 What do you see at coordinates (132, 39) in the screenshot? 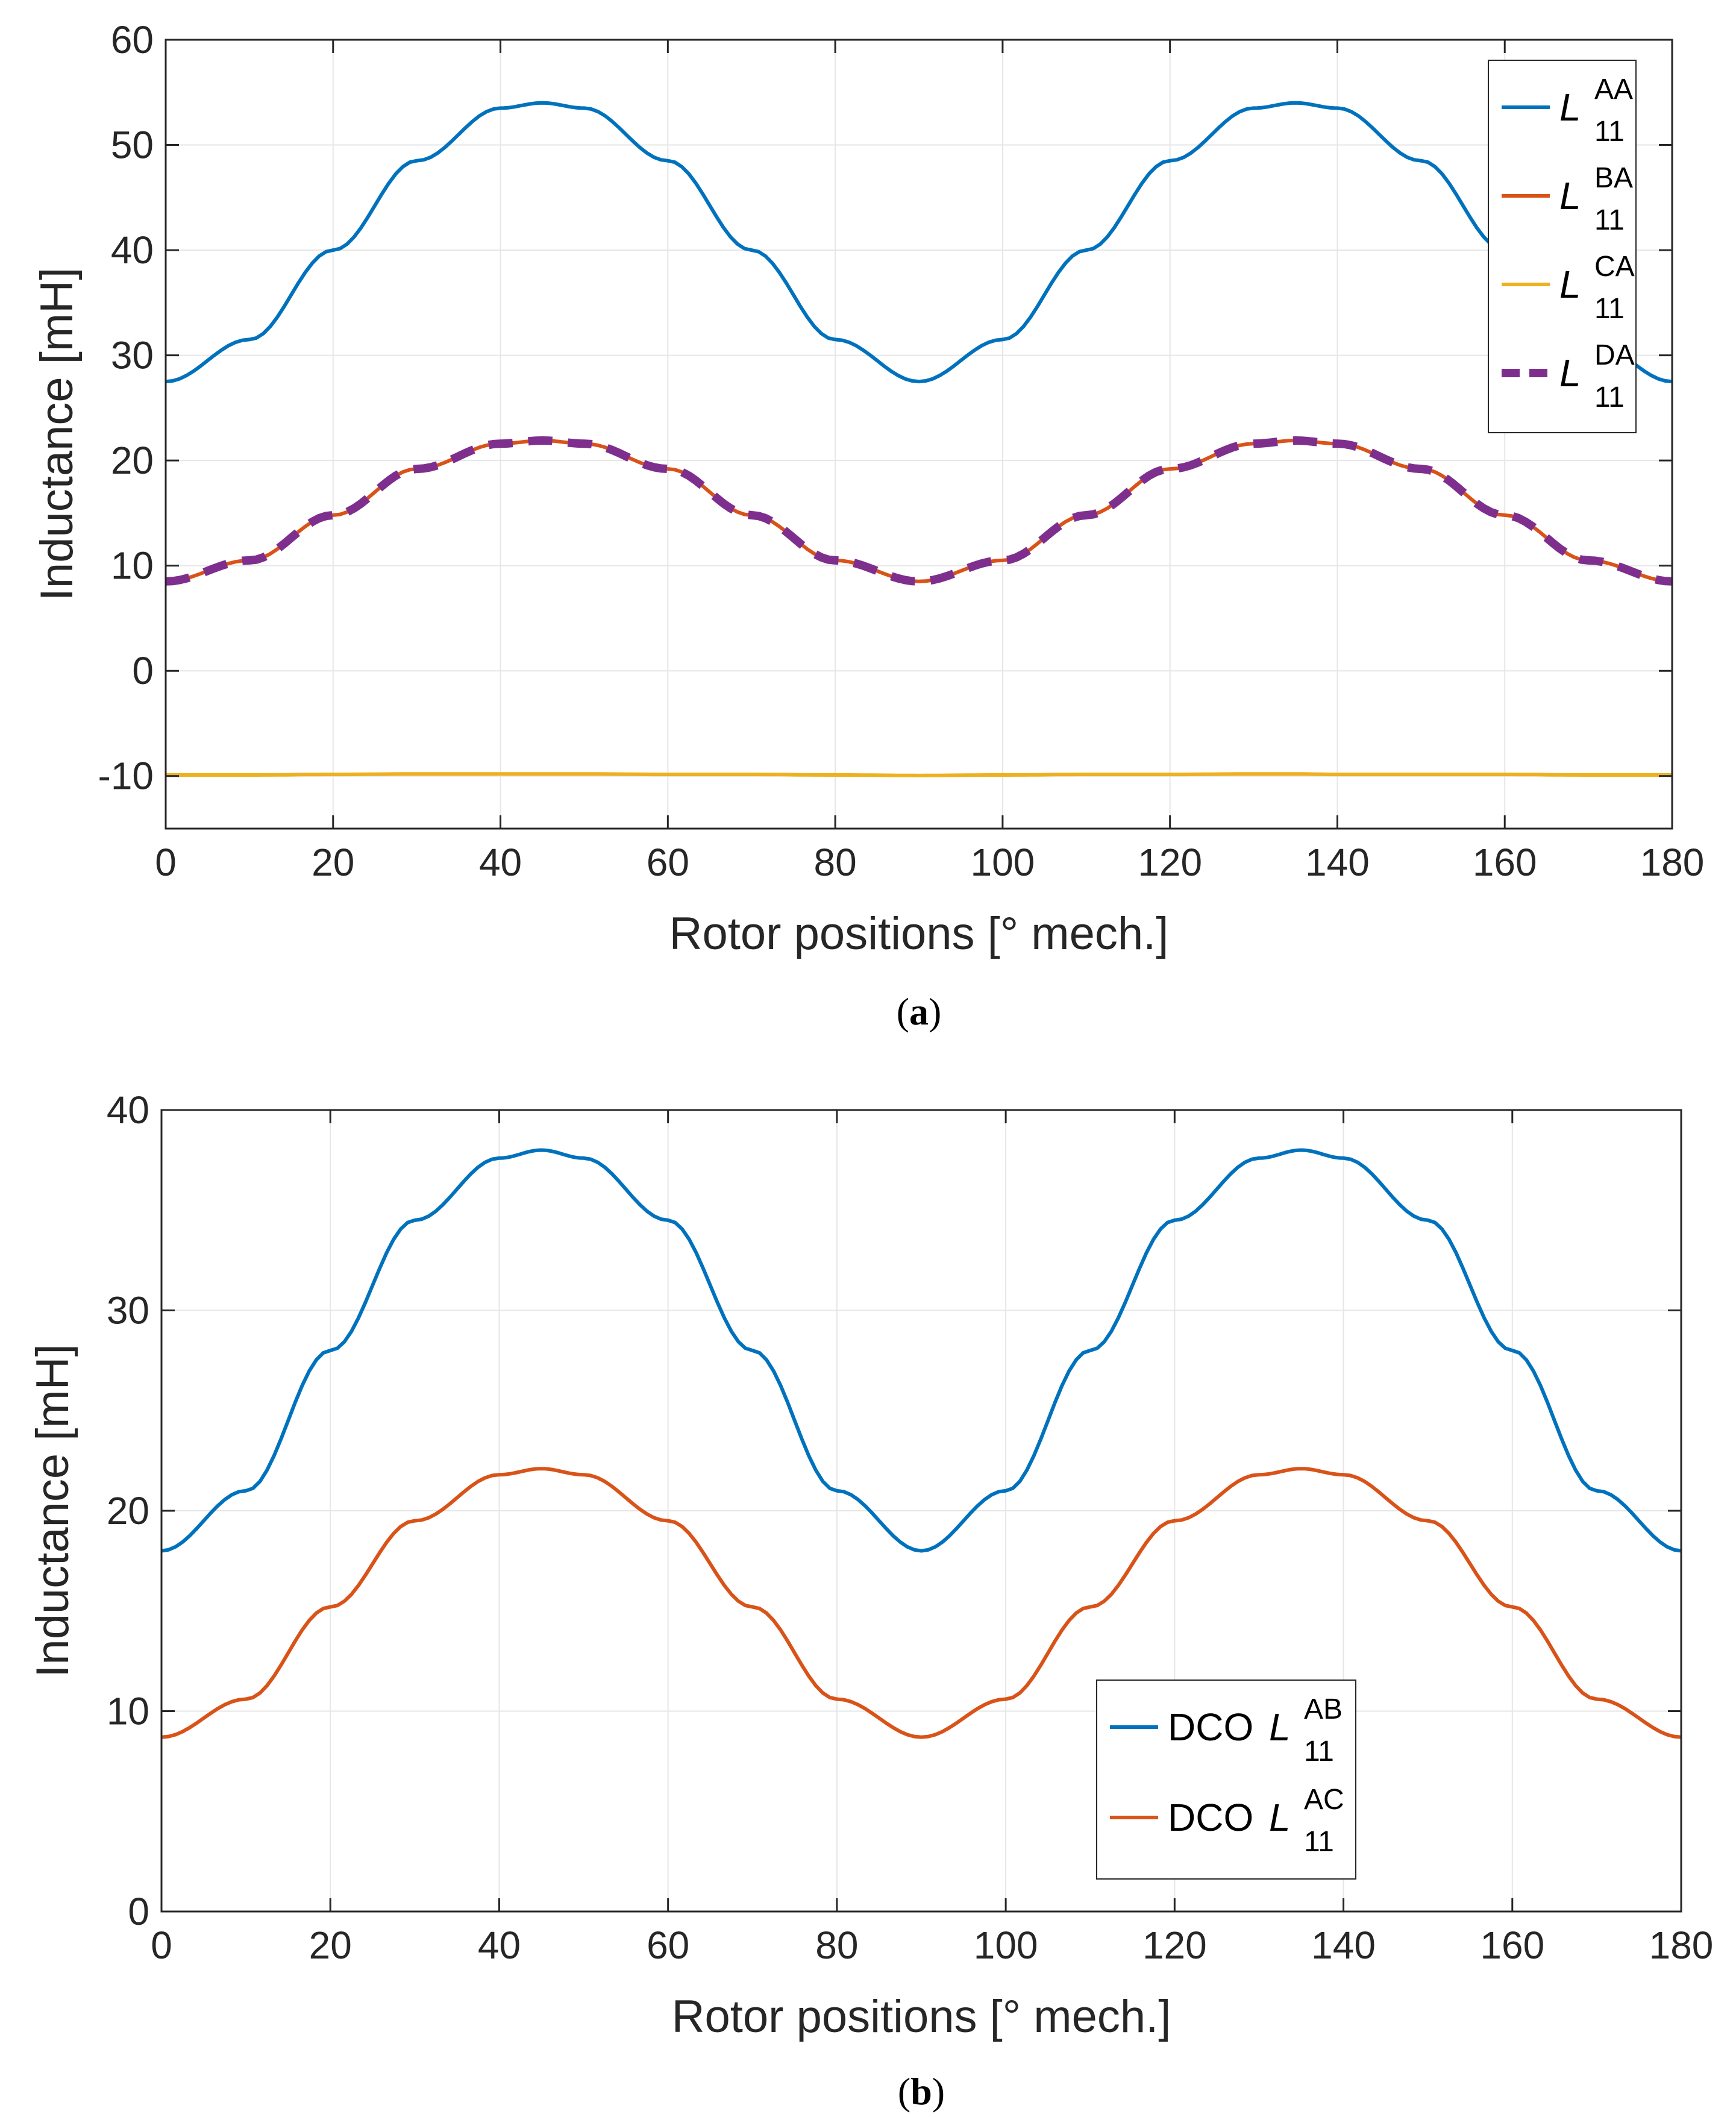
I see `y-tick-label: 60` at bounding box center [132, 39].